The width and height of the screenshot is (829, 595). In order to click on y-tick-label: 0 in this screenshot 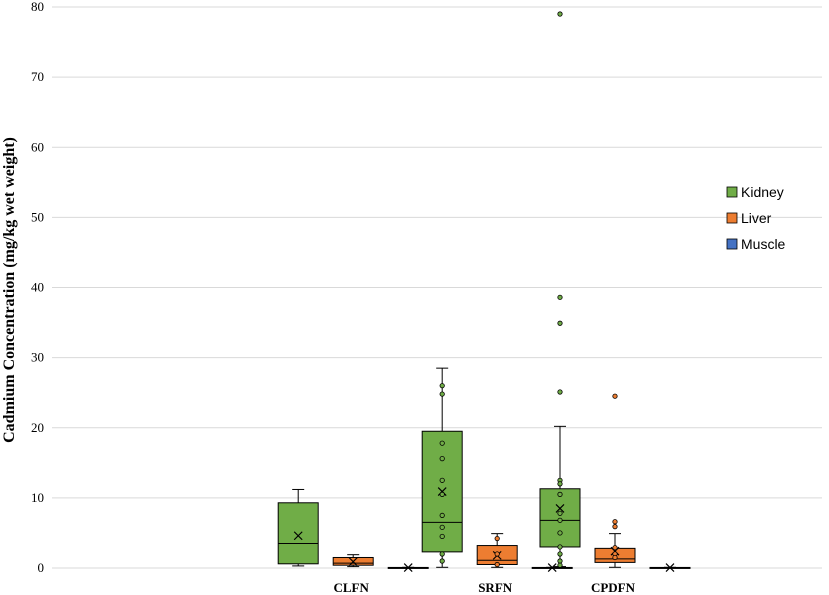, I will do `click(41, 567)`.